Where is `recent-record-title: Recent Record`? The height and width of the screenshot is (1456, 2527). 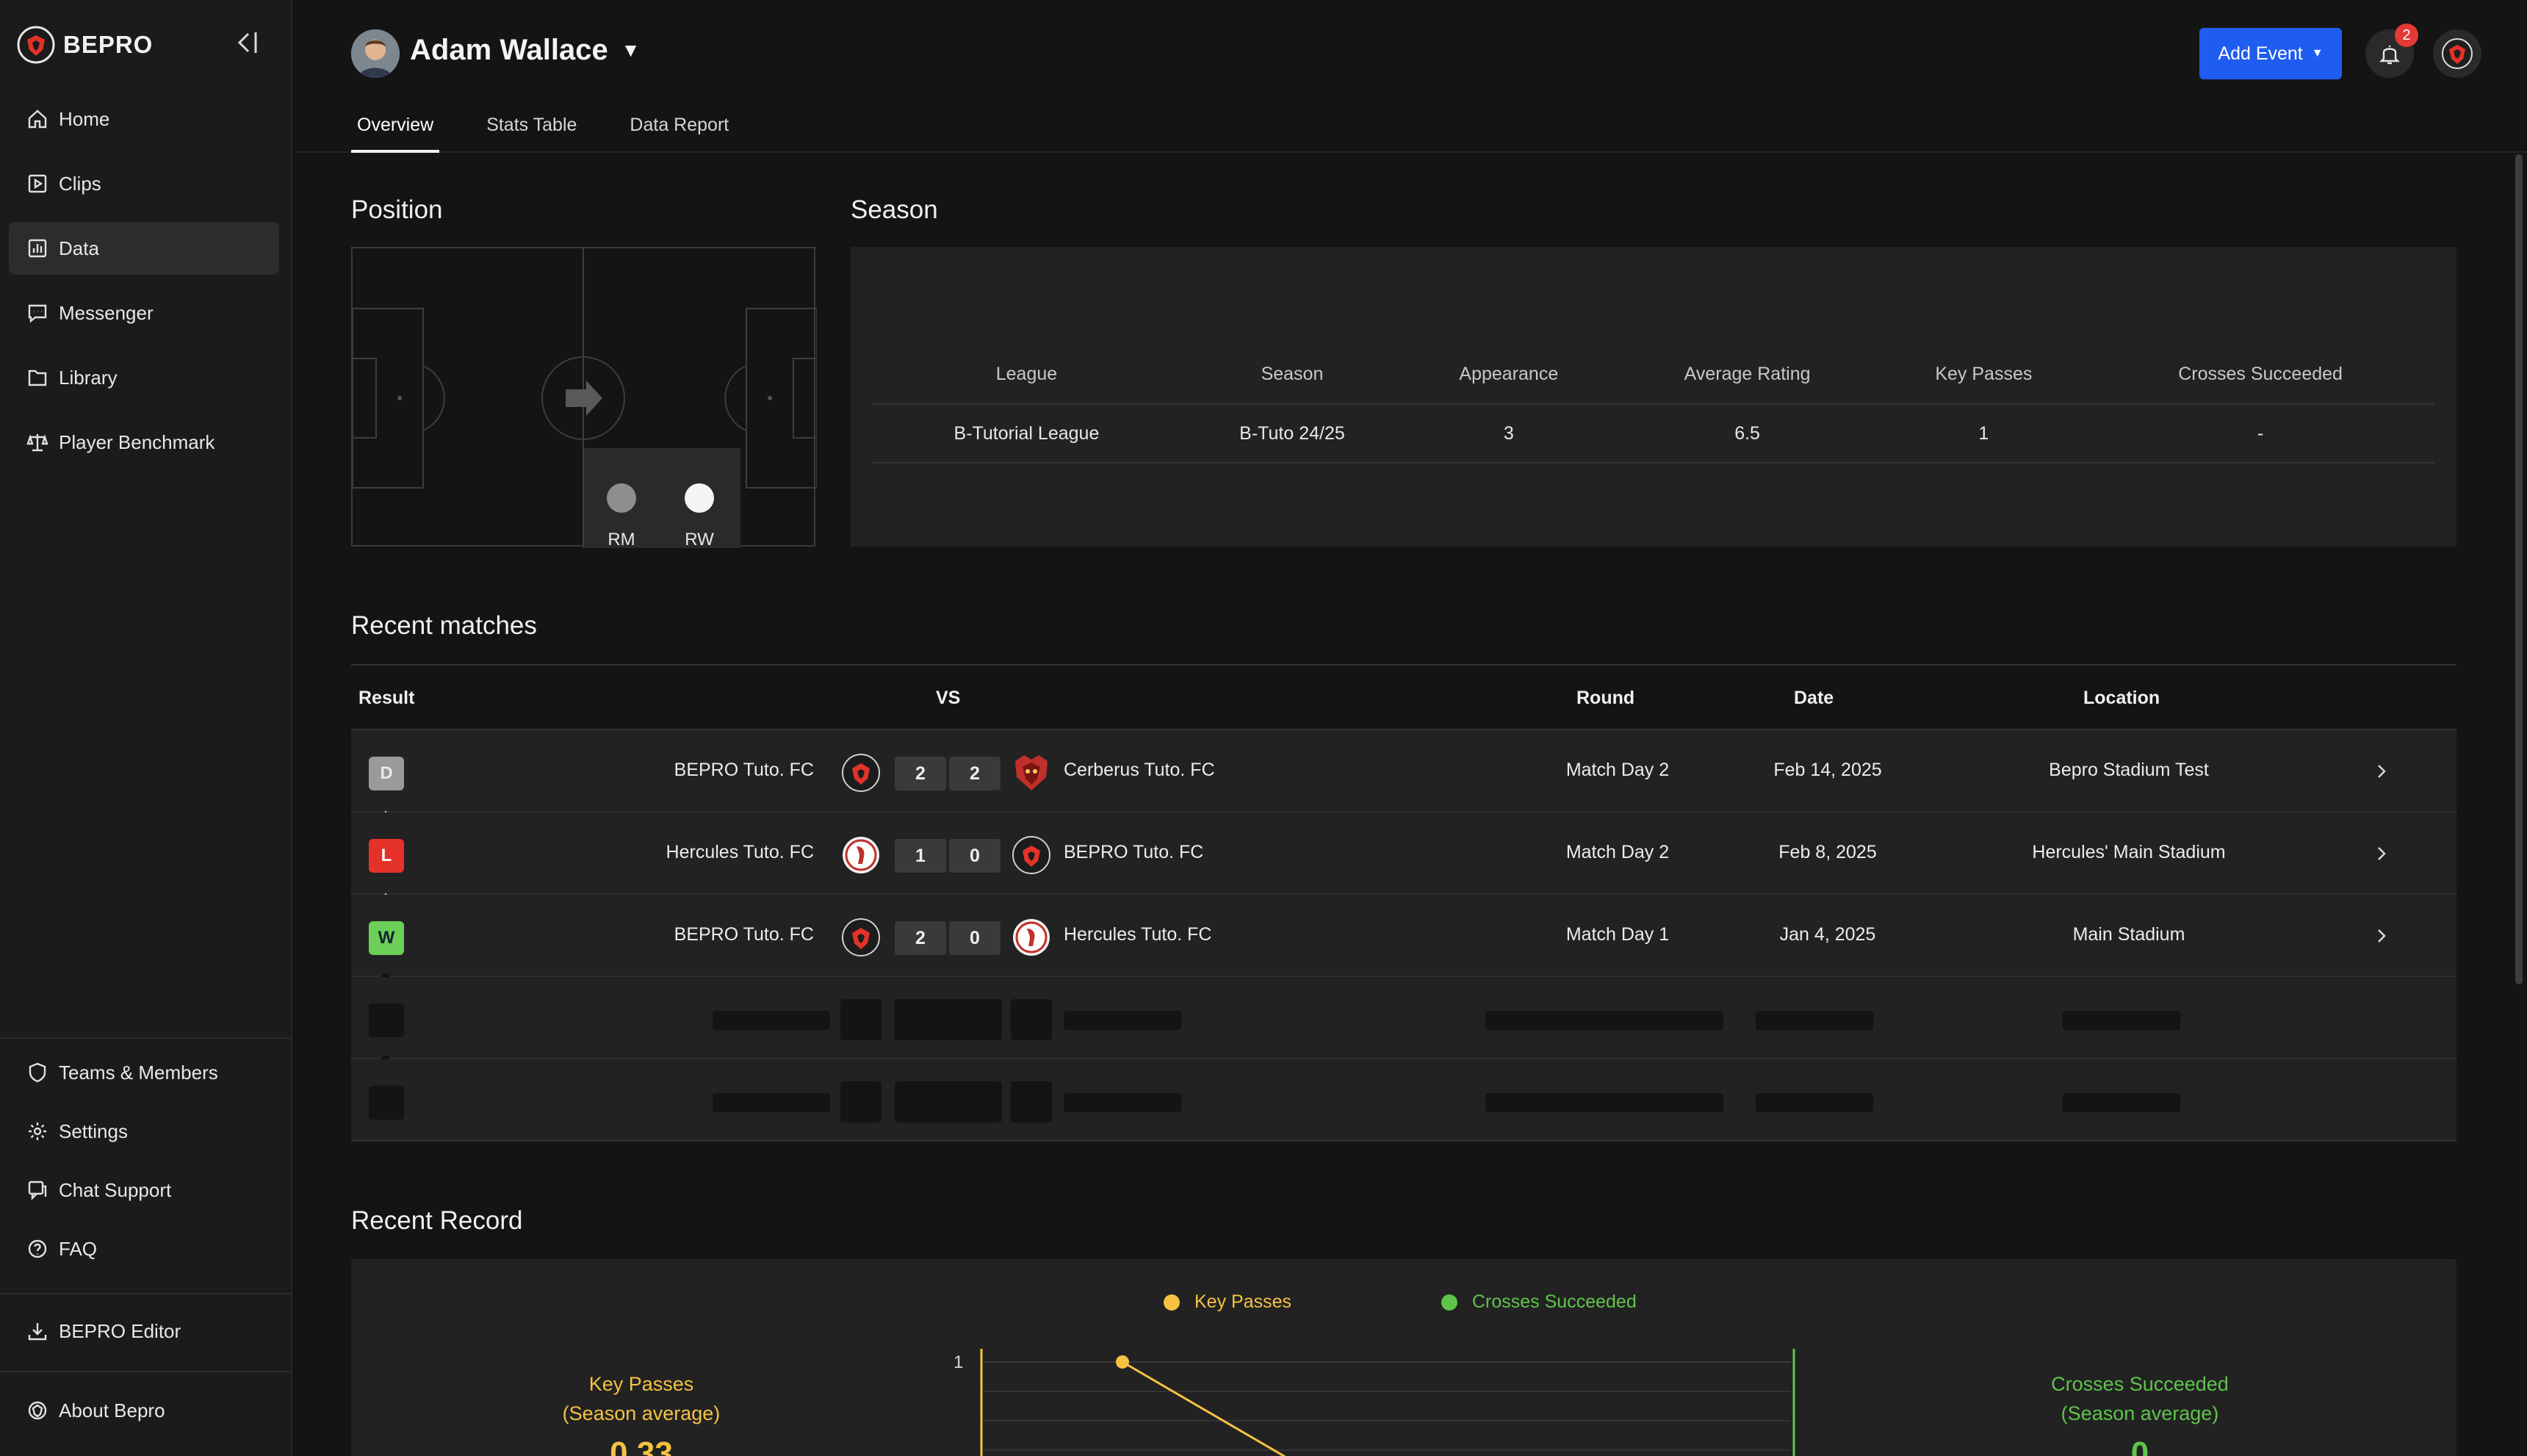 recent-record-title: Recent Record is located at coordinates (437, 1220).